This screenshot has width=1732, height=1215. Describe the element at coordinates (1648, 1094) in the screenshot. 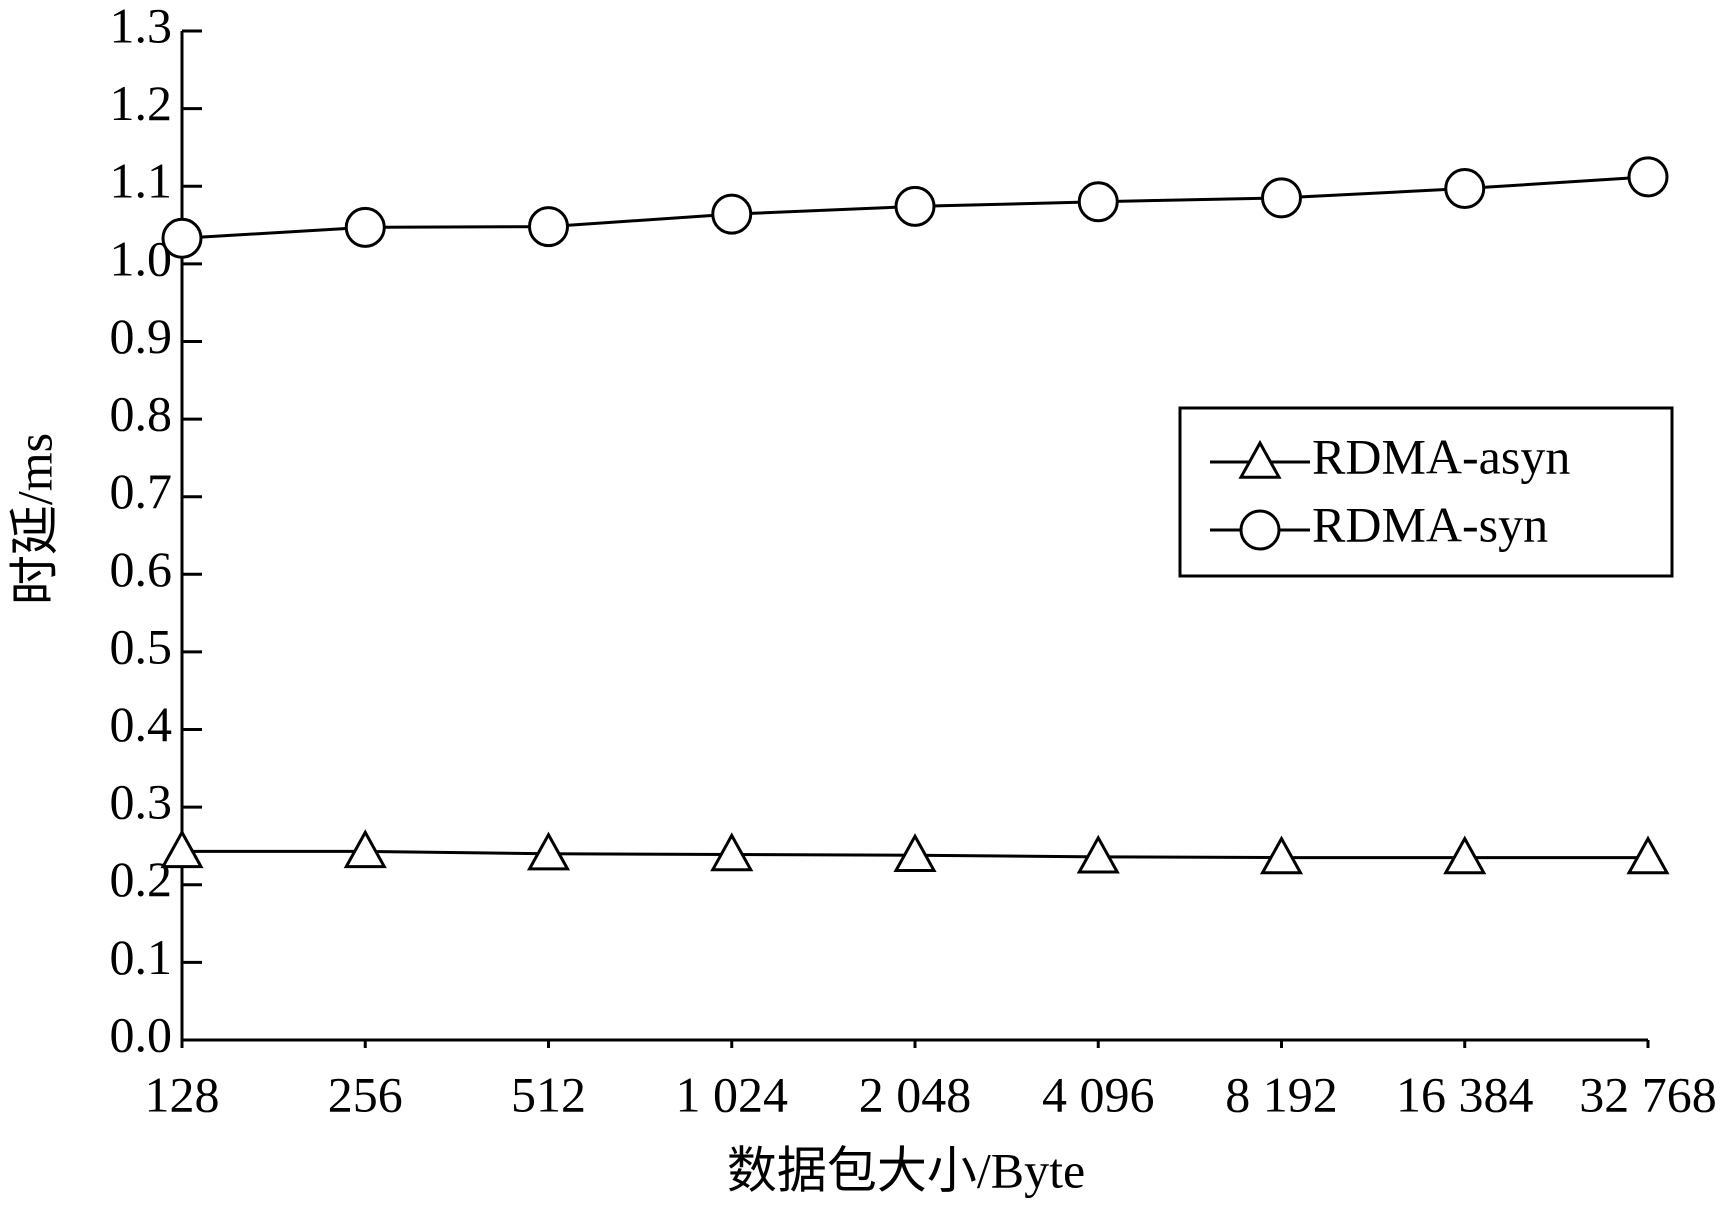

I see `x-tick-label: 32 768` at that location.